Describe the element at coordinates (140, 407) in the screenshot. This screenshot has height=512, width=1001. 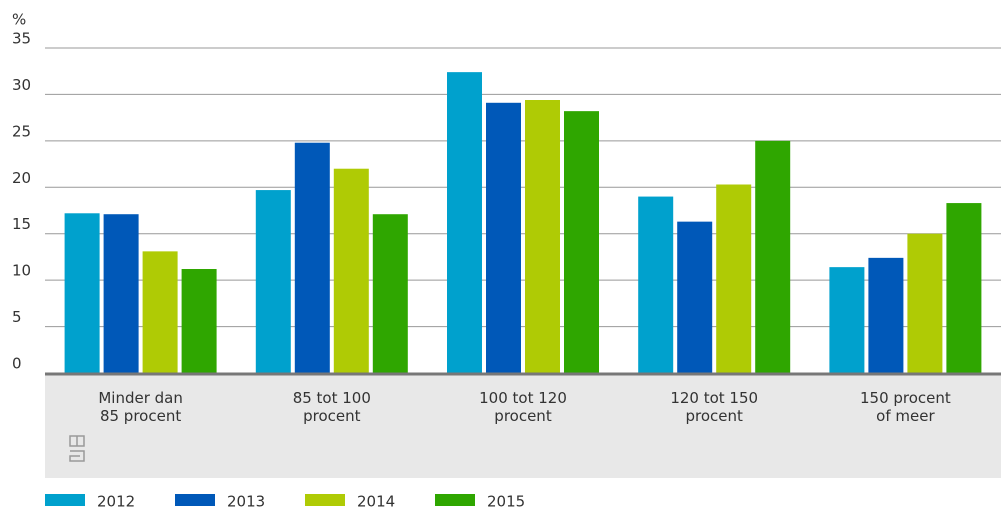
I see `x-tick-label: Minder dan 85 procent` at that location.